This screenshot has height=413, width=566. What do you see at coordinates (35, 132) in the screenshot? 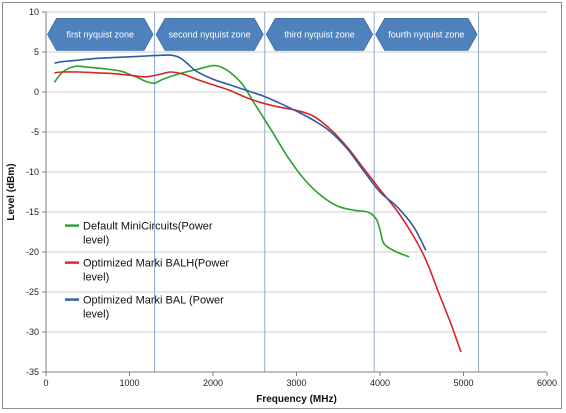
I see `y-tick-label: -5` at bounding box center [35, 132].